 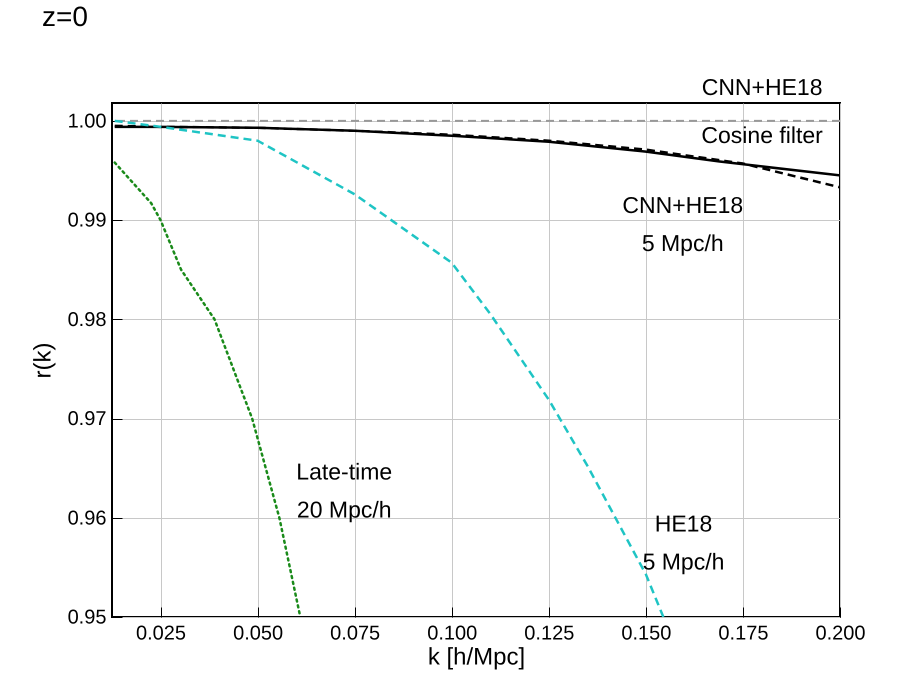 What do you see at coordinates (452, 633) in the screenshot?
I see `x-tick-label: 0.100` at bounding box center [452, 633].